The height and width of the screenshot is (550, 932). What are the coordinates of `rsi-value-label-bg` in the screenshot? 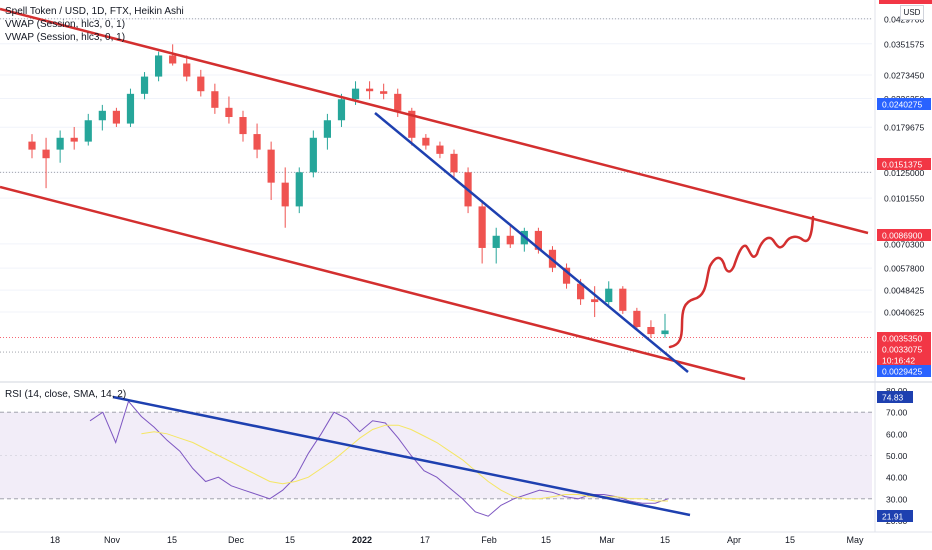 It's located at (895, 516).